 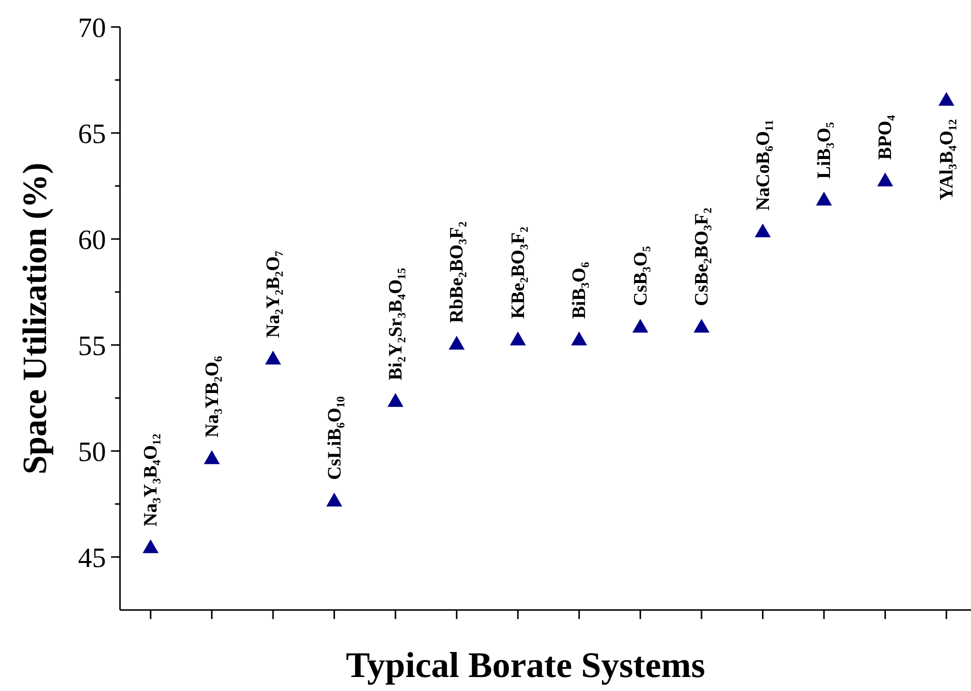 What do you see at coordinates (35, 318) in the screenshot?
I see `y-axis-title: Space Utilization (%)` at bounding box center [35, 318].